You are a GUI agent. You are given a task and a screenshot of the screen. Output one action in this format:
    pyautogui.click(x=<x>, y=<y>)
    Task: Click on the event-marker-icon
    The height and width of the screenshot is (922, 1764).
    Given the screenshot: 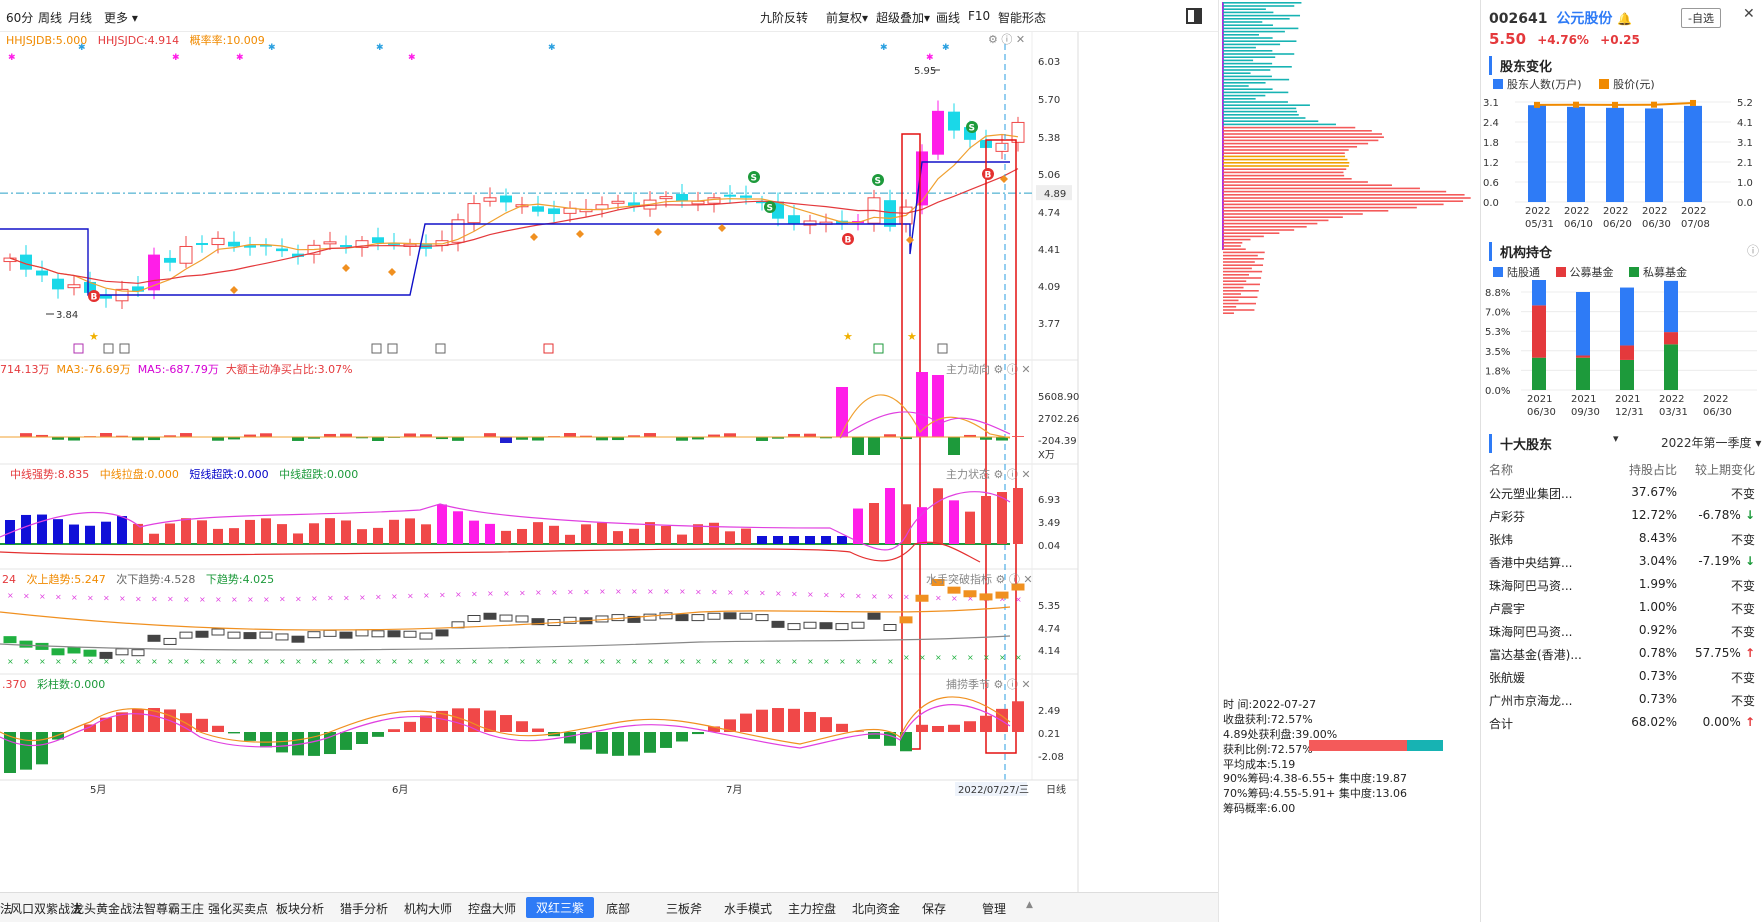 What is the action you would take?
    pyautogui.click(x=376, y=348)
    